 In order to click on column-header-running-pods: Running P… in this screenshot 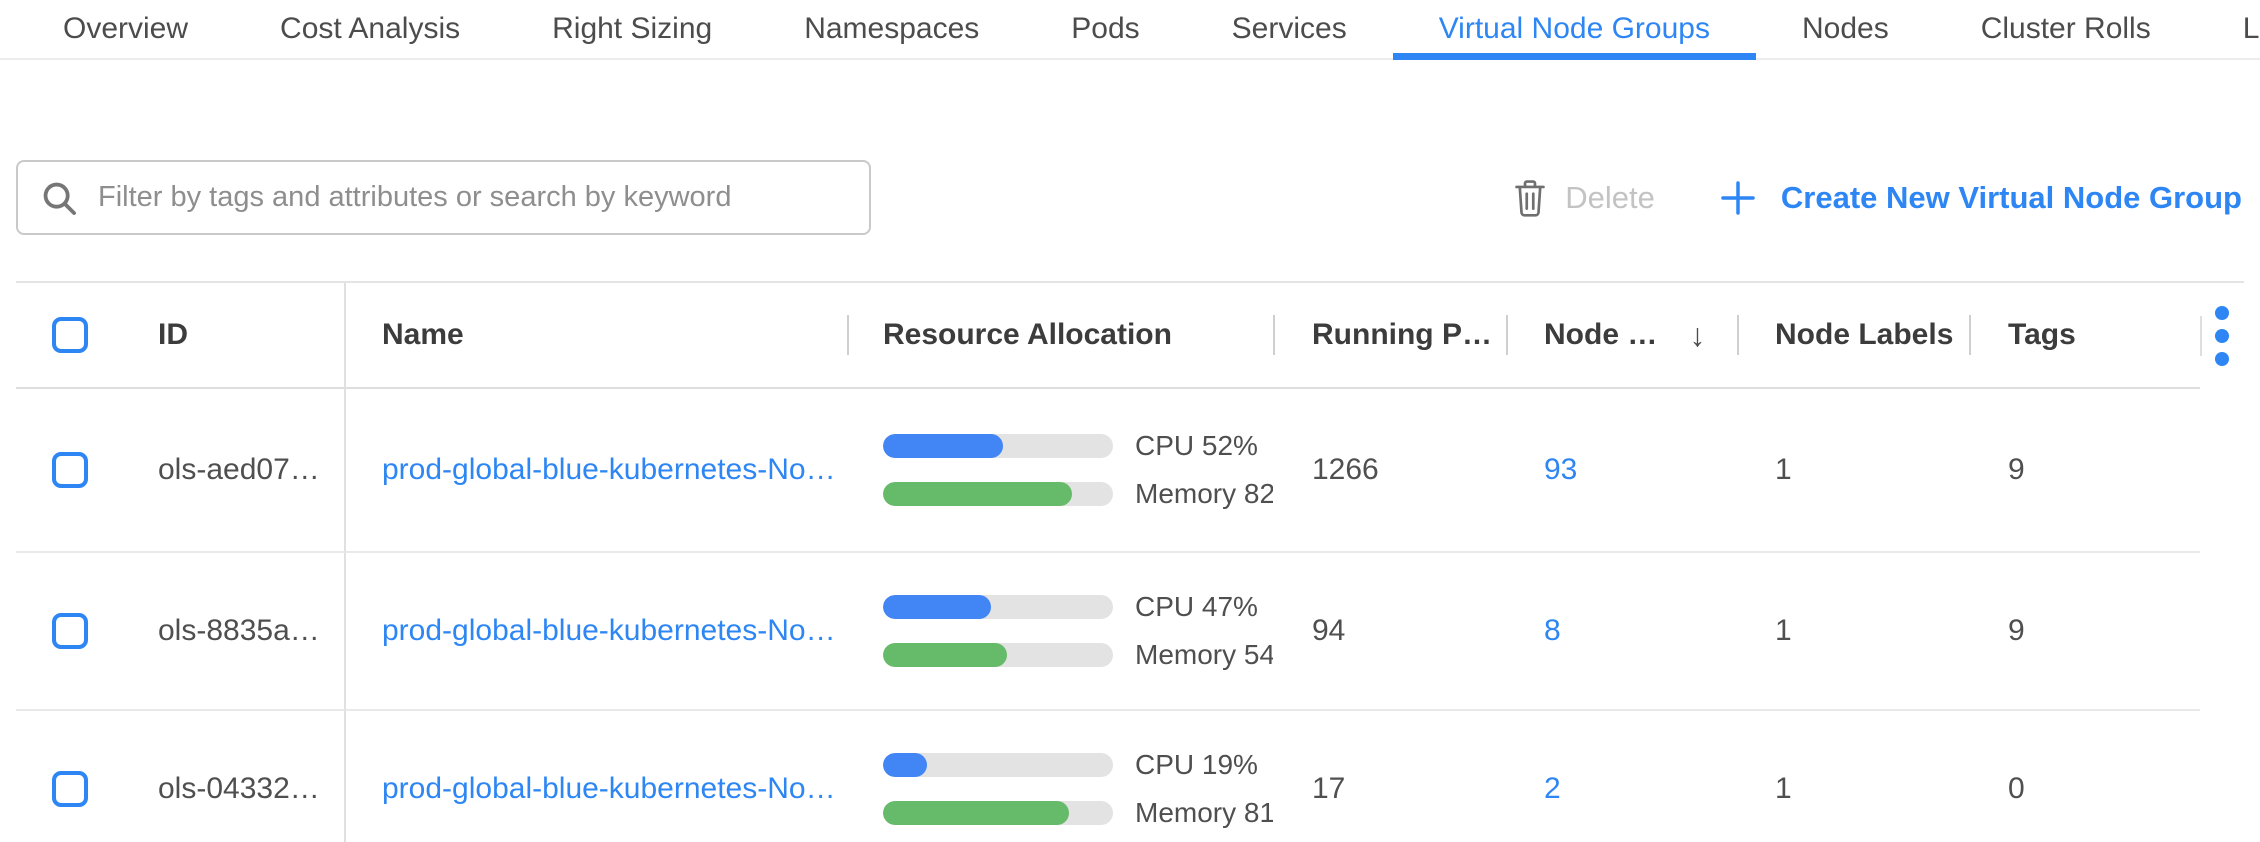, I will do `click(1389, 336)`.